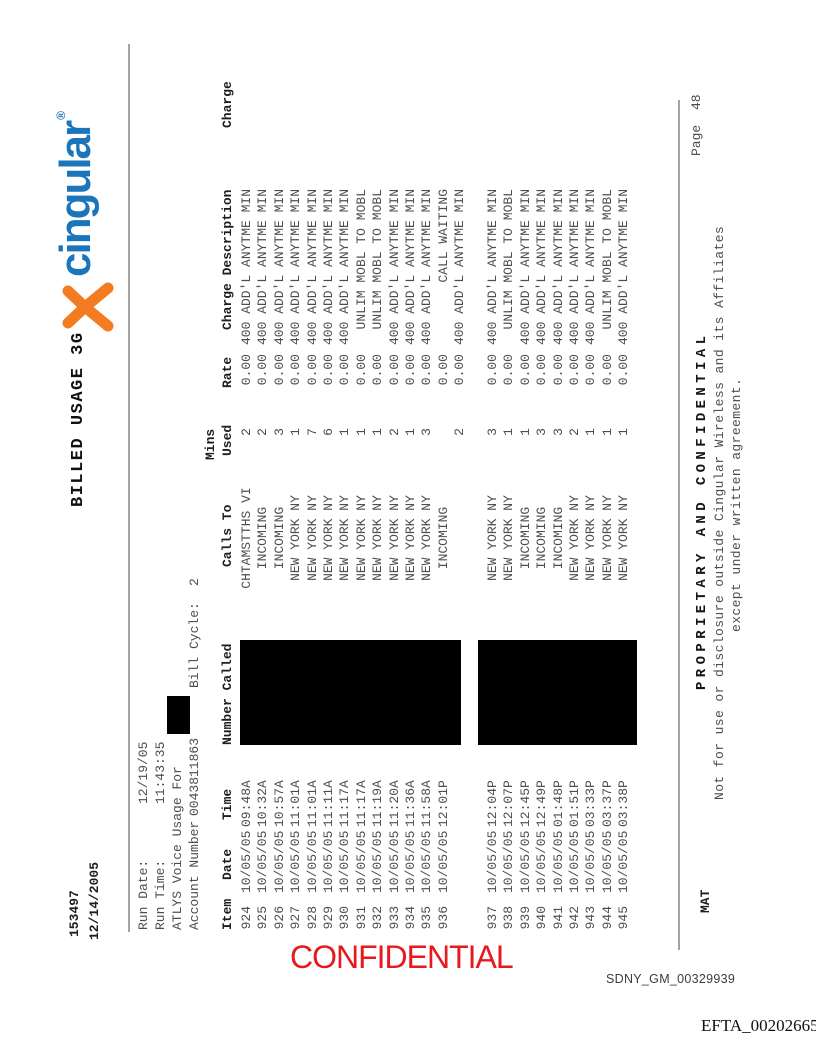  I want to click on col-header-calls-to: Calls To, so click(227, 535).